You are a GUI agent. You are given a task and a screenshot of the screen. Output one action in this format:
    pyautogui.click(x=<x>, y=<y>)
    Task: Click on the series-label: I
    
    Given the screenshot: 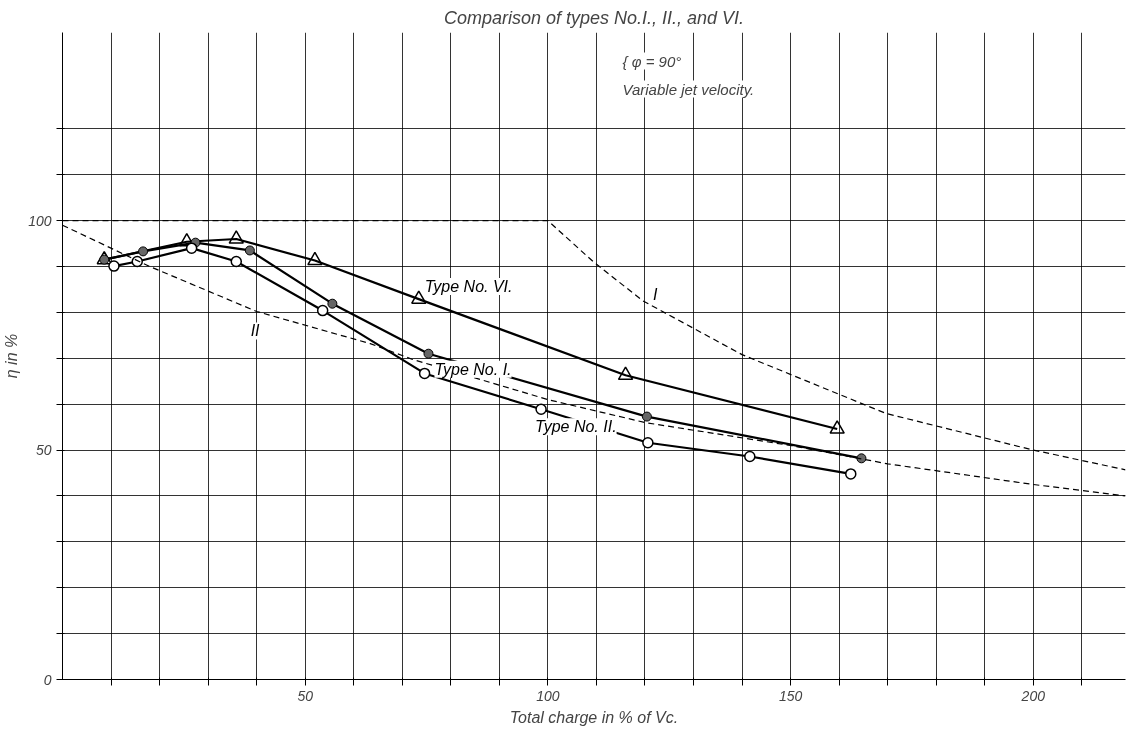 What is the action you would take?
    pyautogui.click(x=656, y=294)
    